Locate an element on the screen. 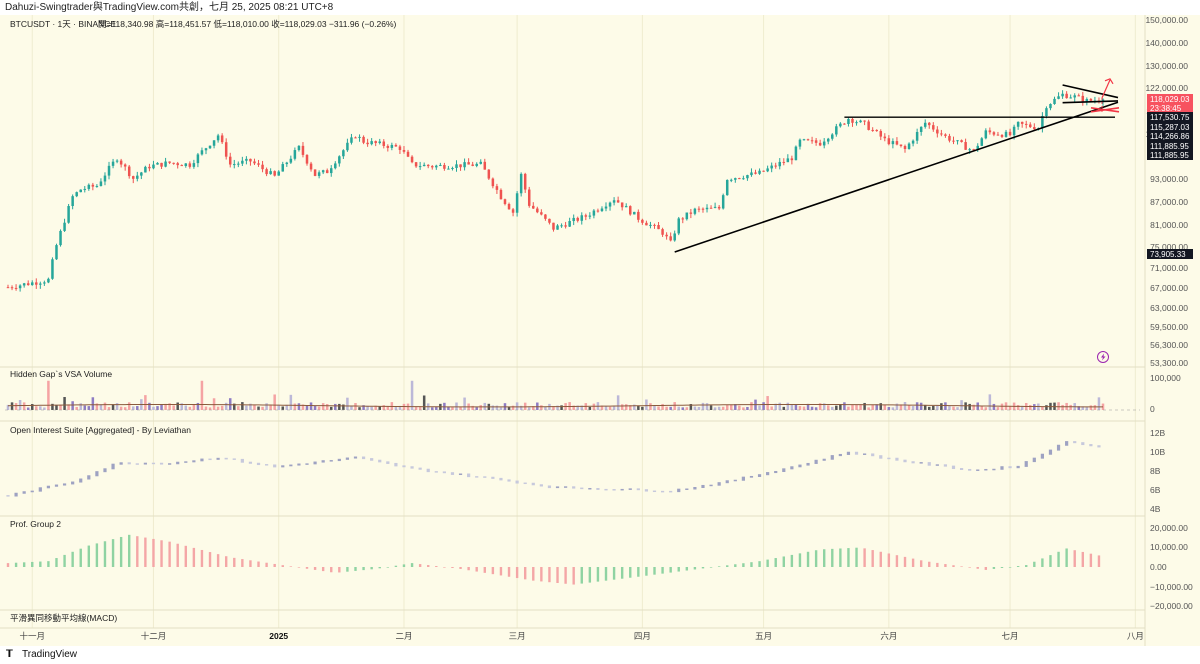  tradingview-logo-icon: 𝗧 is located at coordinates (9, 654).